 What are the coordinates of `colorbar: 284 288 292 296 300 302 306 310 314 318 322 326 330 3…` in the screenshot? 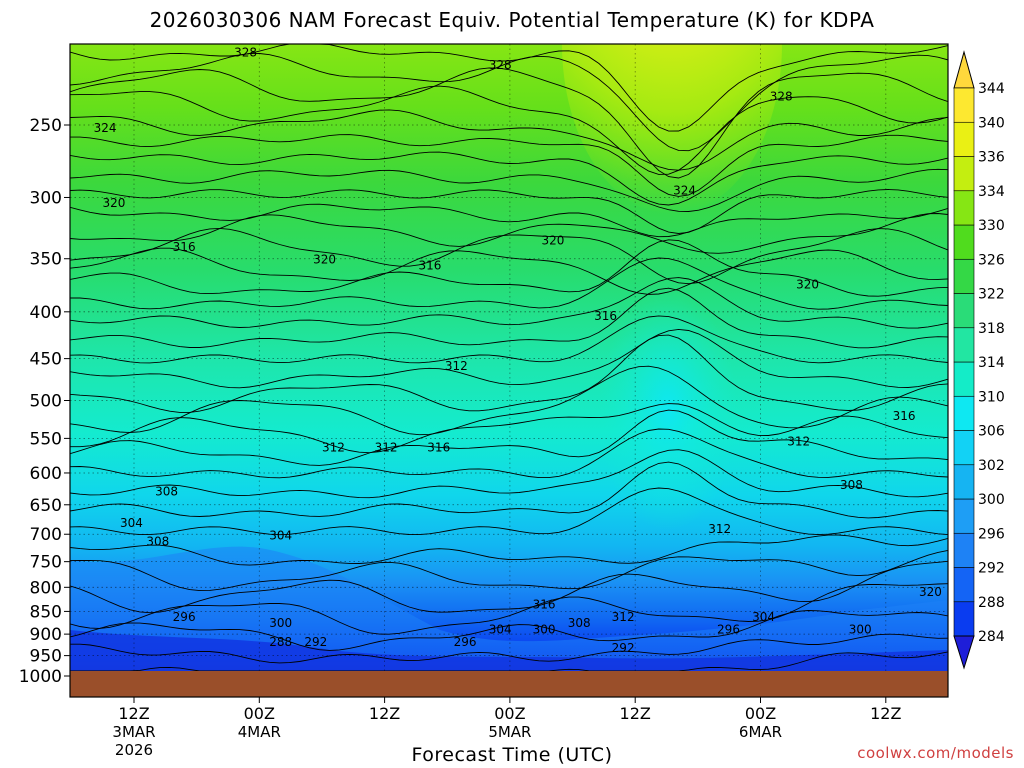 It's located at (979, 360).